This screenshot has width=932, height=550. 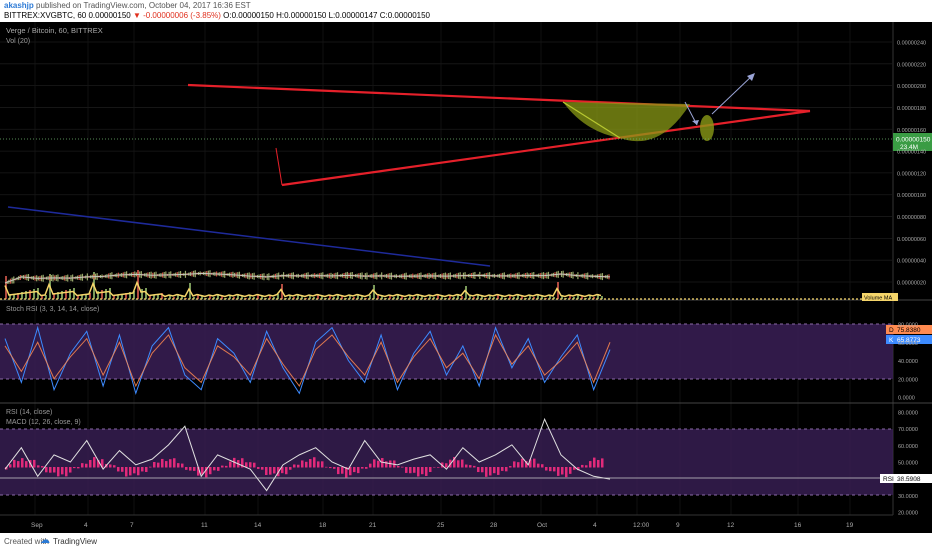 What do you see at coordinates (888, 479) in the screenshot?
I see `rsi-tag-letter: RSI` at bounding box center [888, 479].